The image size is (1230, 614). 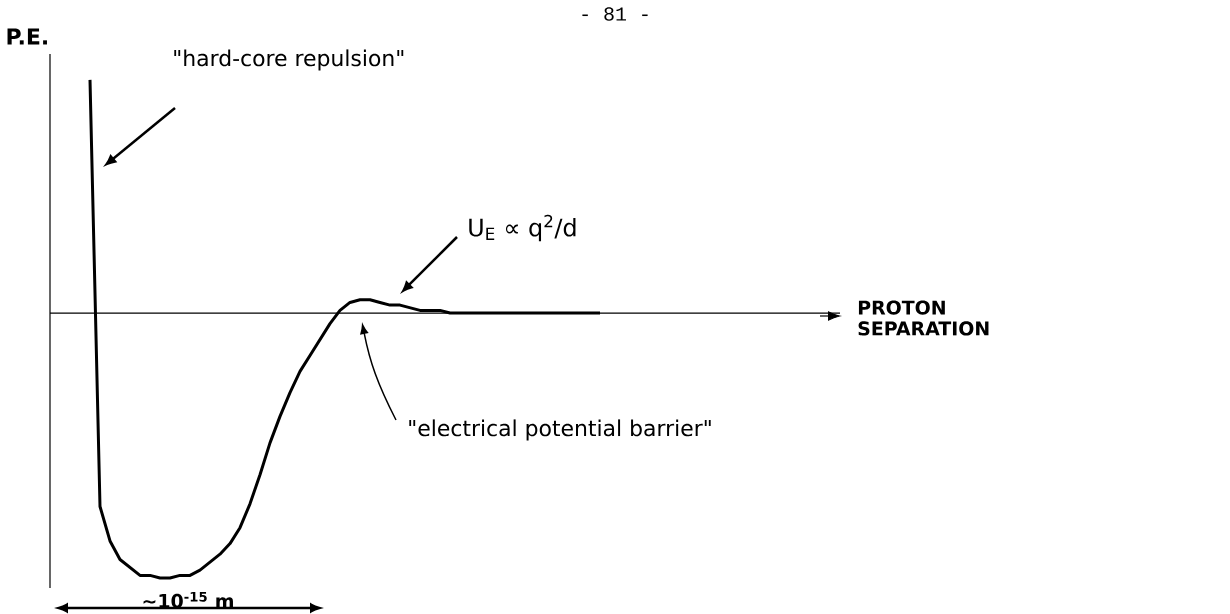 I want to click on y-axis-title: P.E., so click(x=27, y=36).